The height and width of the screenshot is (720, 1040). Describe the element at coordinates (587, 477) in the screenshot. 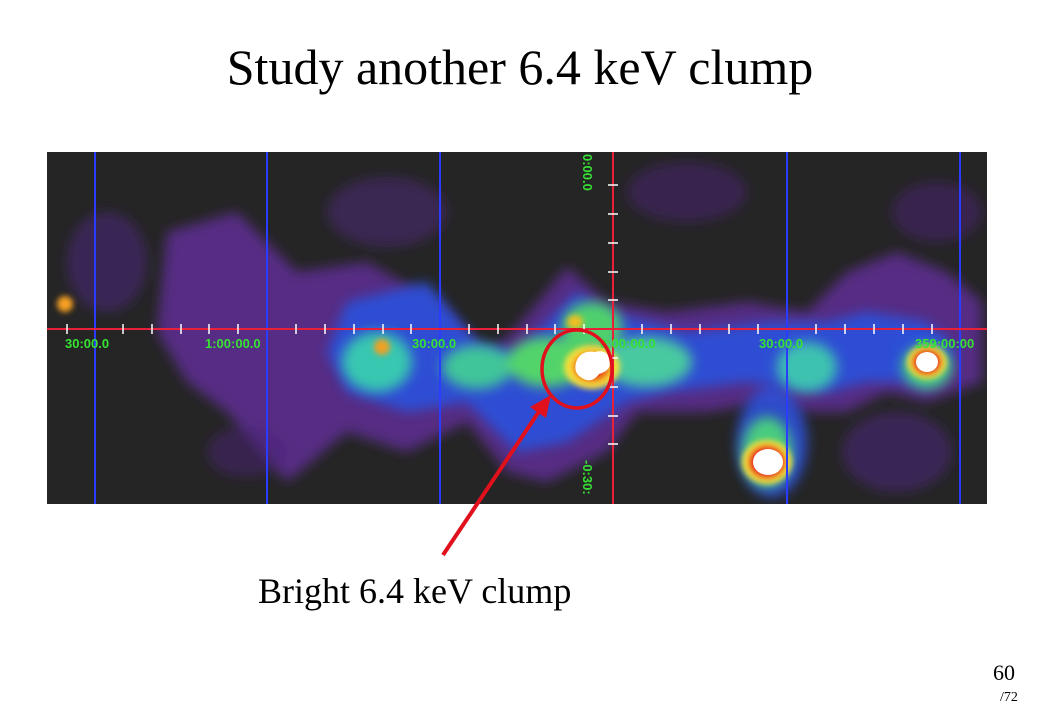

I see `lat-label: -0:30:` at that location.